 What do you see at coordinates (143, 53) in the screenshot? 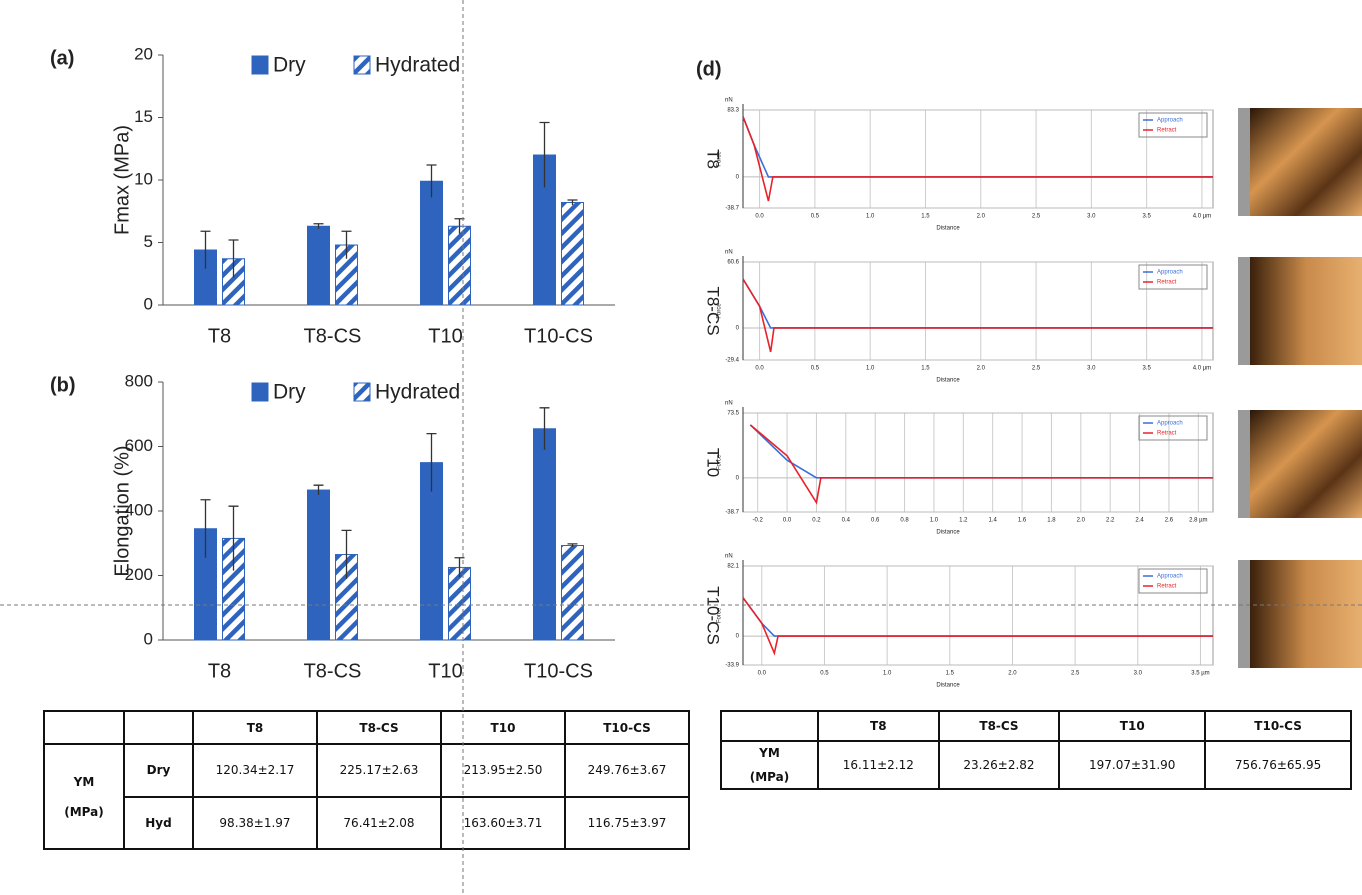
I see `y-tick-label: 20` at bounding box center [143, 53].